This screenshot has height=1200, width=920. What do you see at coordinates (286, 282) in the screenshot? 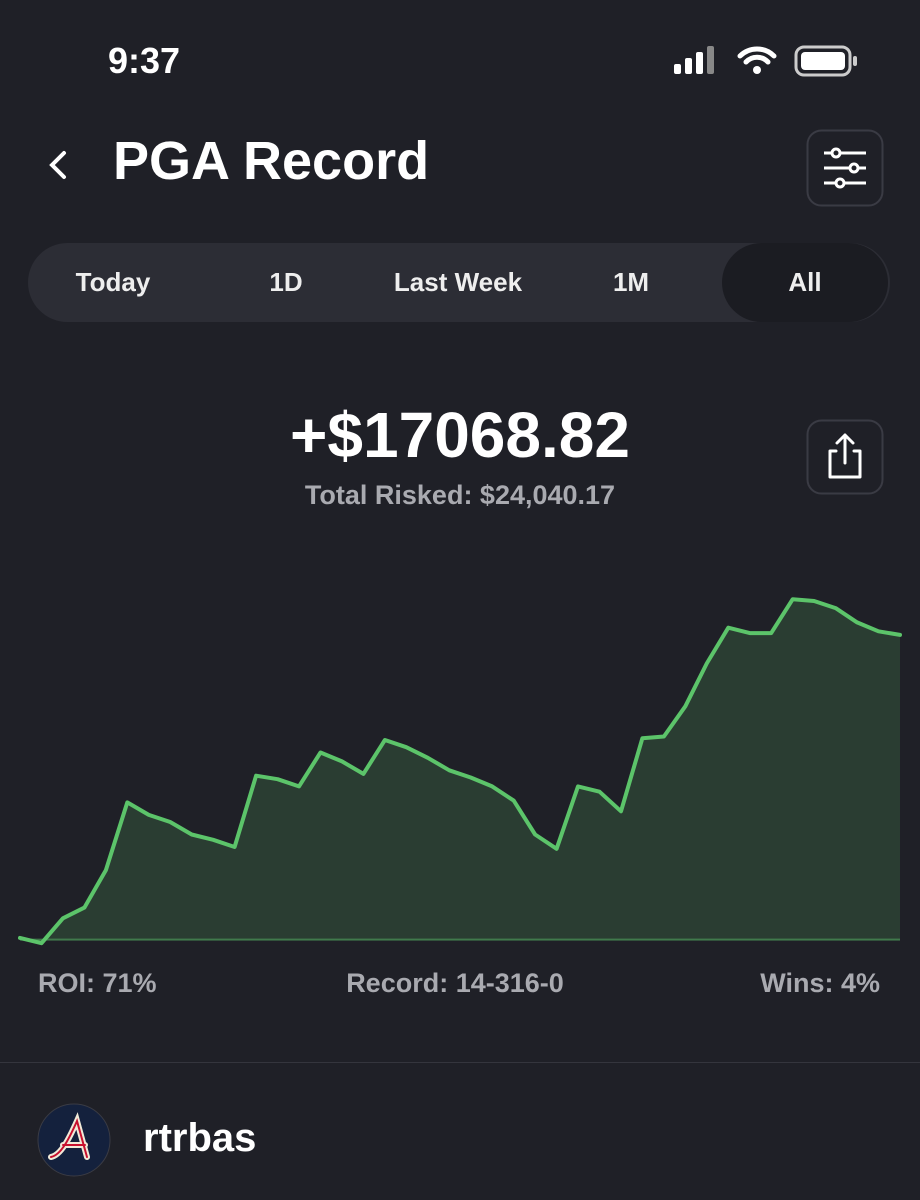
I see `tab: 1D` at bounding box center [286, 282].